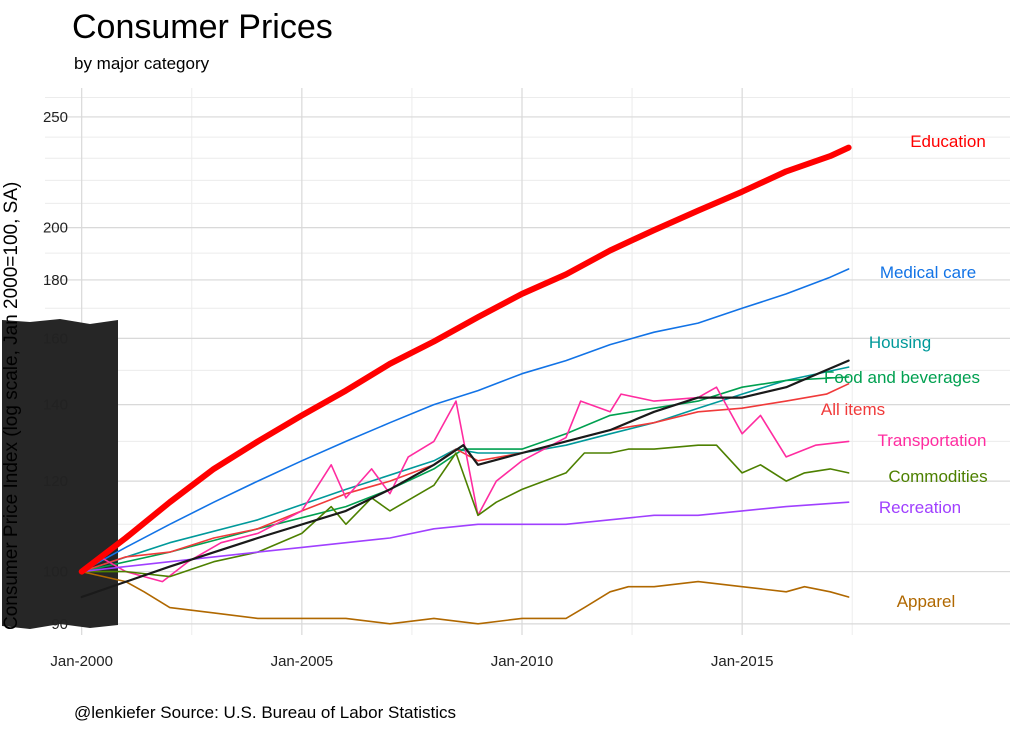 The height and width of the screenshot is (744, 1024). I want to click on y-tick-label: 180, so click(55, 280).